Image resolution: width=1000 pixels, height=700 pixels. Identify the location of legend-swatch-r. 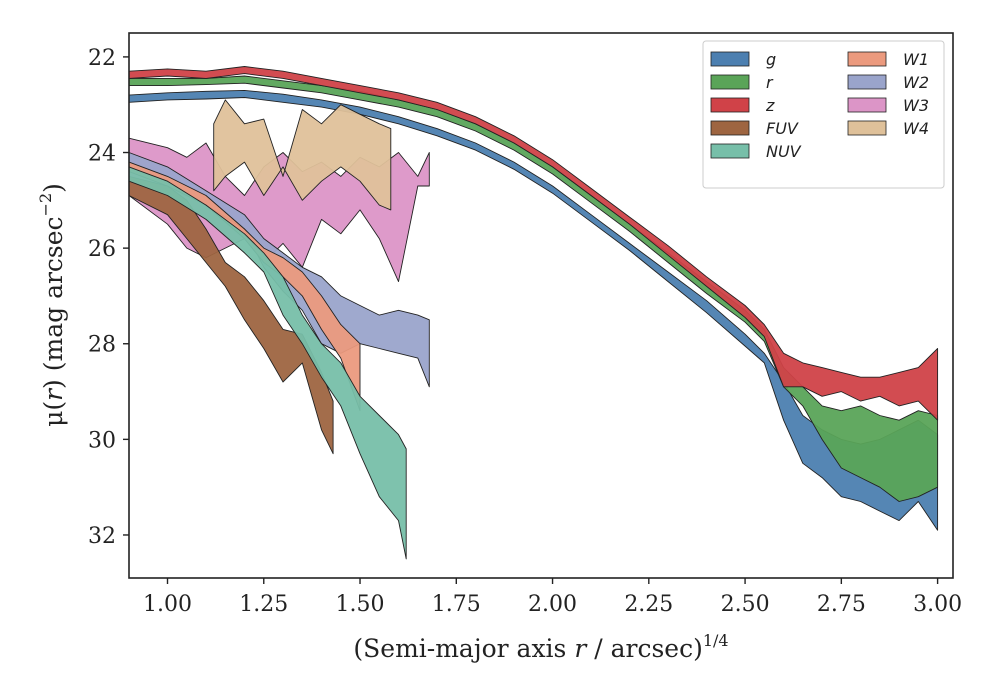
(730, 82).